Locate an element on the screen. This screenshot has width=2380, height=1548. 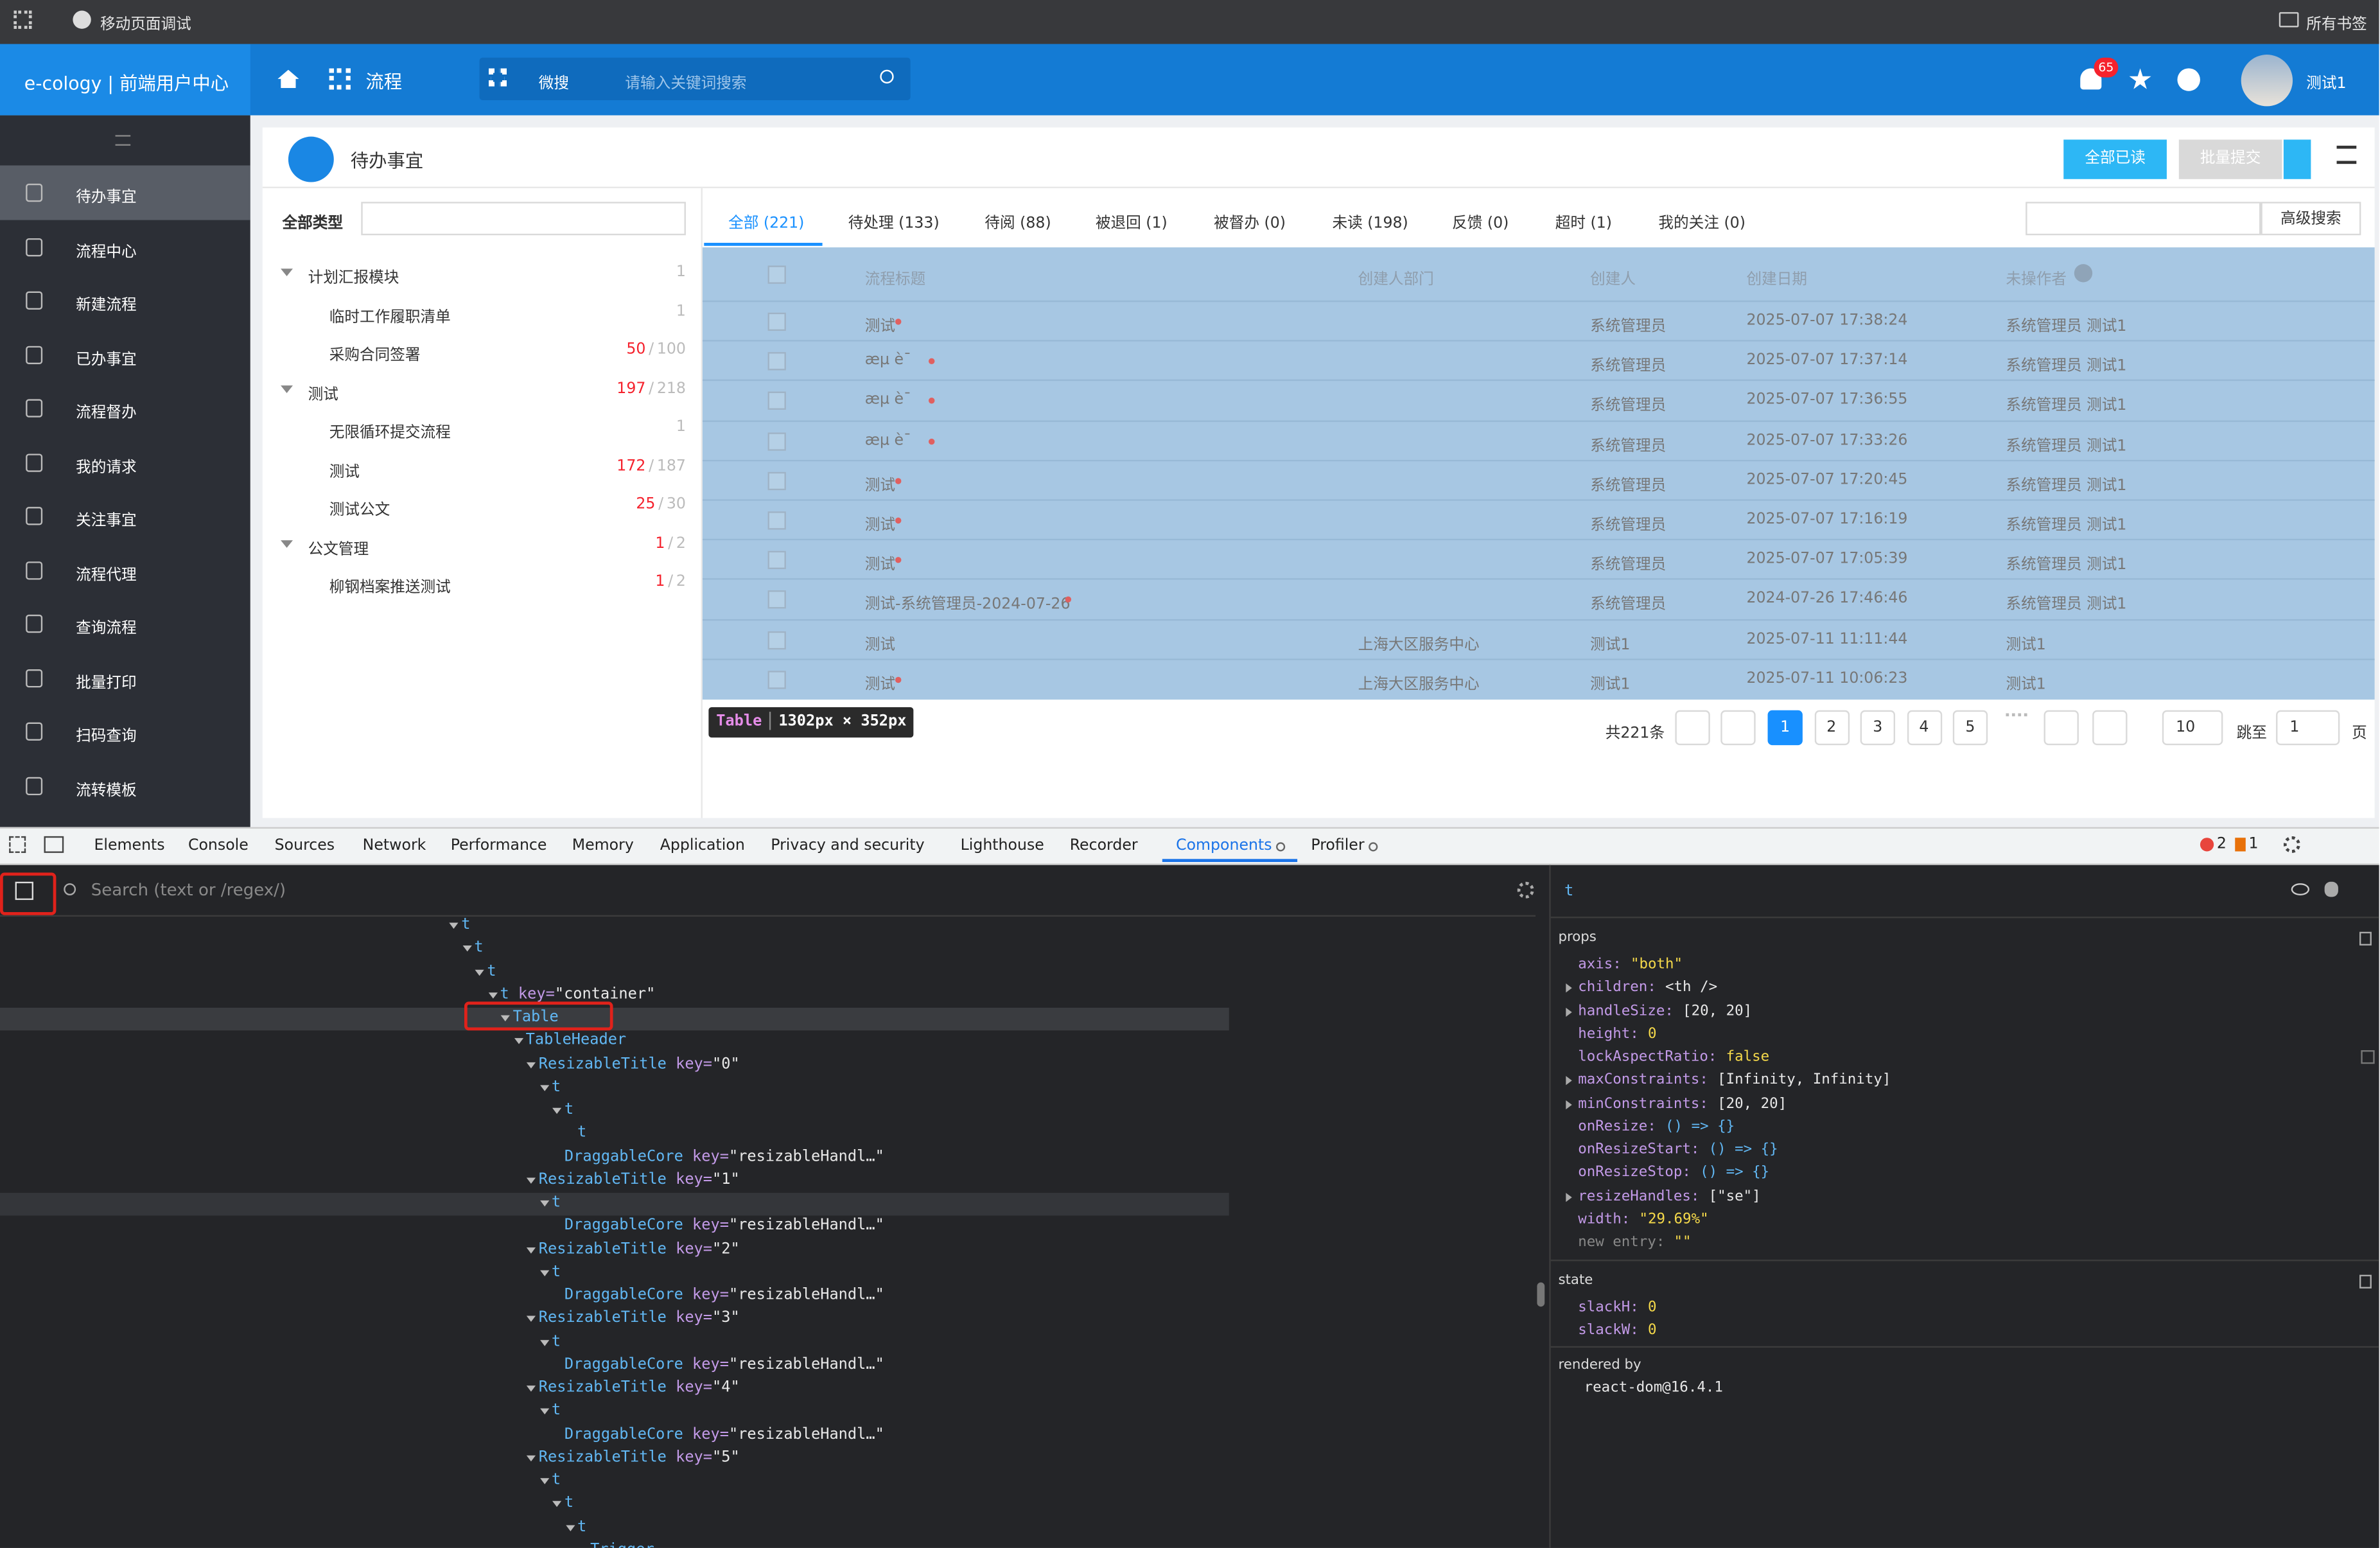
tree-row: ResizableTitle key="5" is located at coordinates (640, 1458).